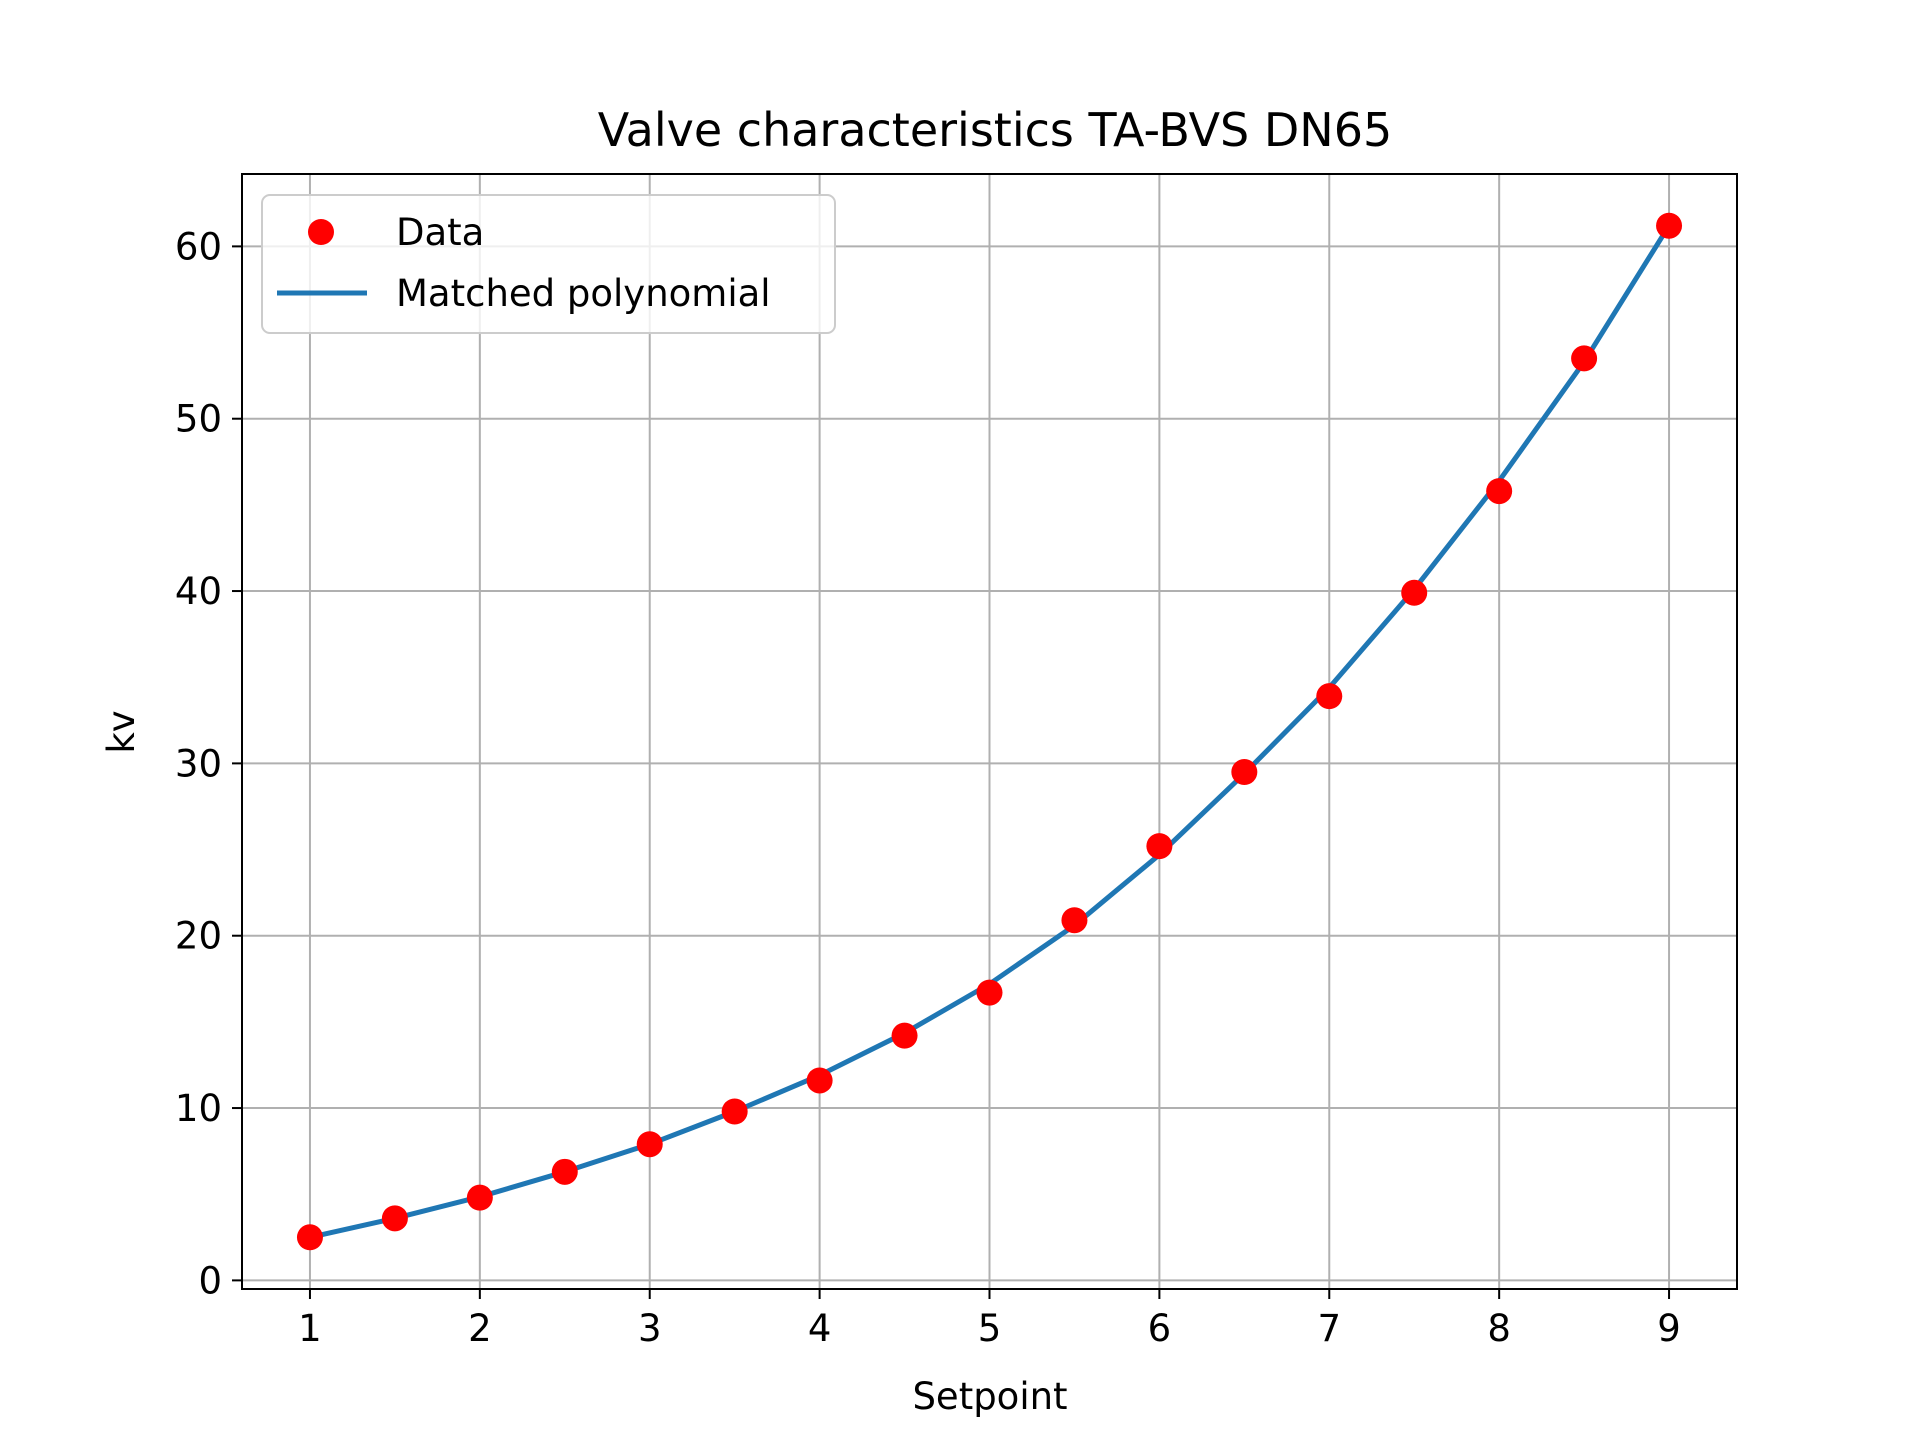  What do you see at coordinates (820, 1328) in the screenshot?
I see `x-tick-label: 4` at bounding box center [820, 1328].